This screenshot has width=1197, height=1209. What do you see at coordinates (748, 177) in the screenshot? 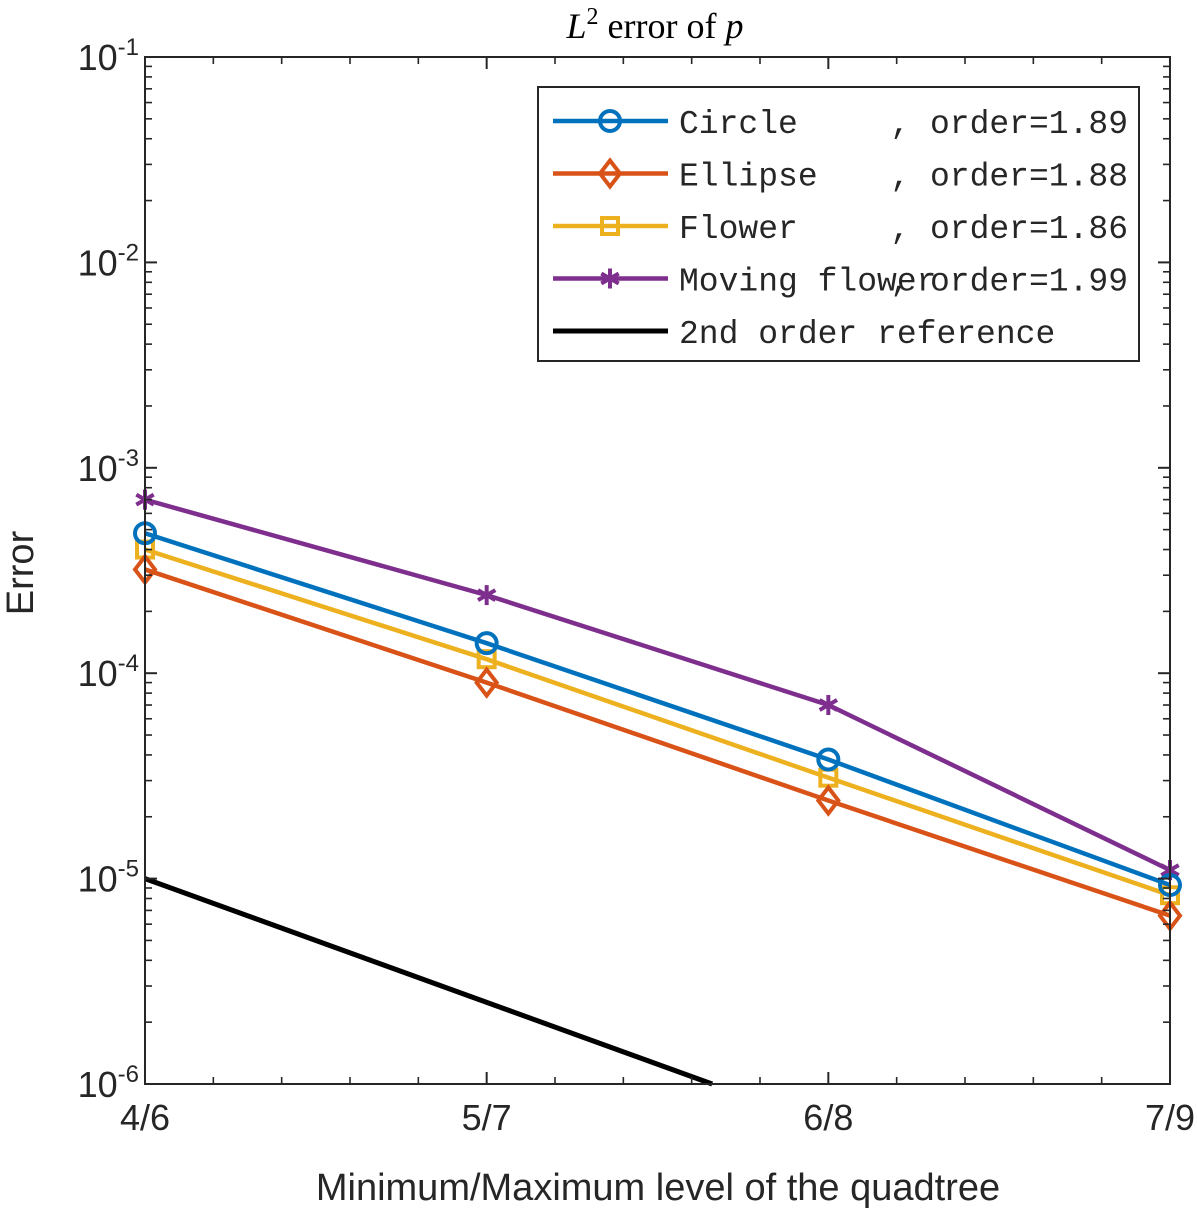
I see `legend-label: Ellipse` at bounding box center [748, 177].